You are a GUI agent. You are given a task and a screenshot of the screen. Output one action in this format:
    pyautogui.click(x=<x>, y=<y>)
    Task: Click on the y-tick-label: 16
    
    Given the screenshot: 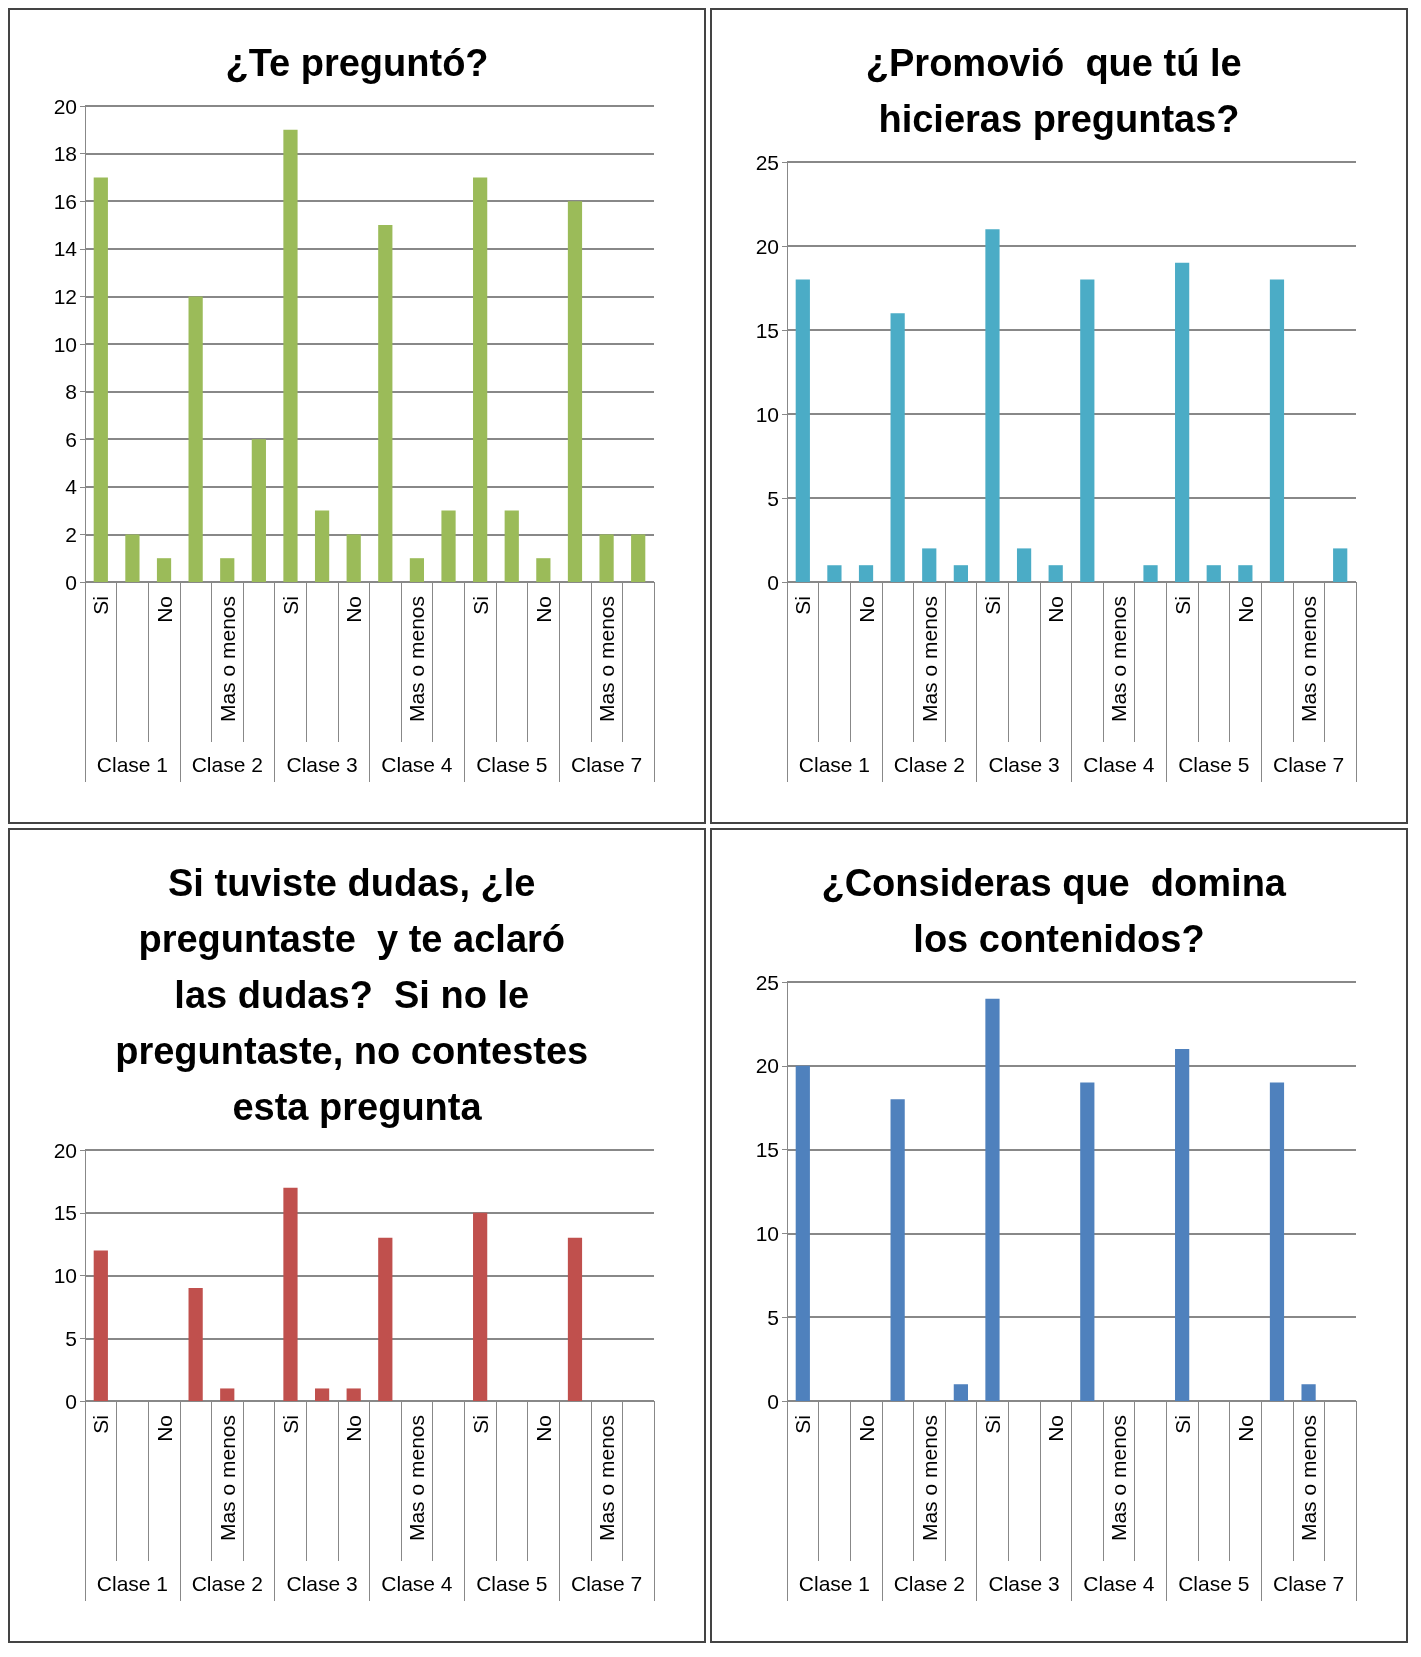 What is the action you would take?
    pyautogui.click(x=65, y=201)
    